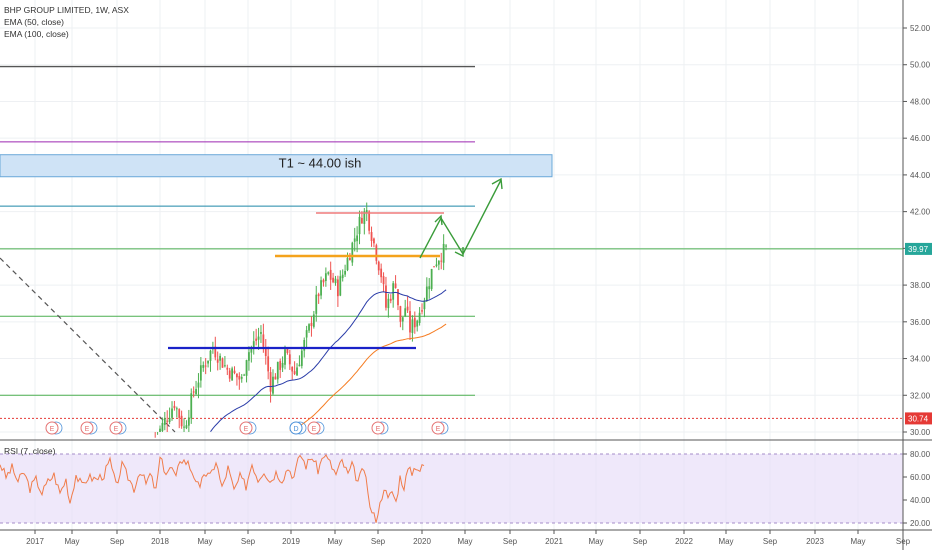  I want to click on rsi-axis-label: 60.00, so click(920, 477).